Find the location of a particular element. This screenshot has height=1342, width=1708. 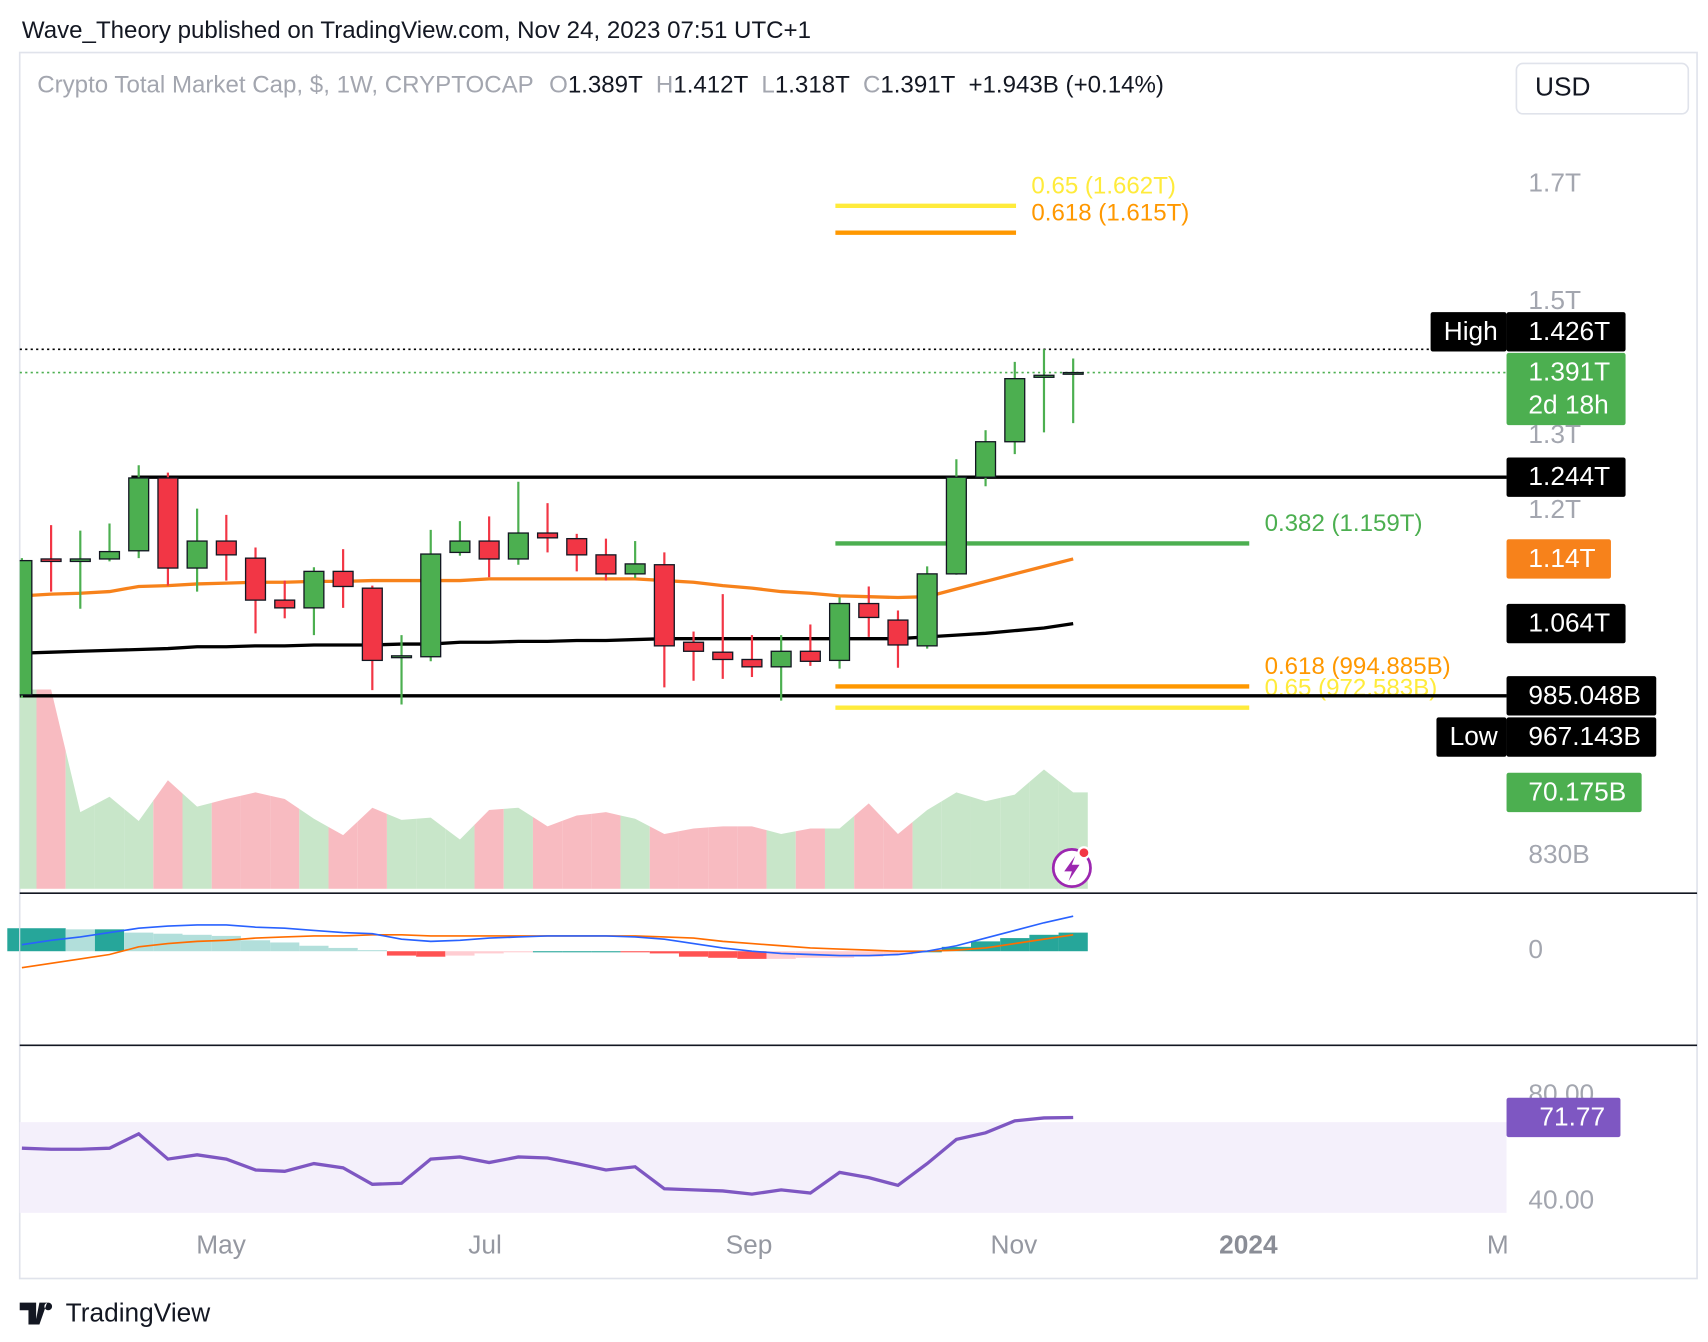

rsi-label-box is located at coordinates (1563, 1117).